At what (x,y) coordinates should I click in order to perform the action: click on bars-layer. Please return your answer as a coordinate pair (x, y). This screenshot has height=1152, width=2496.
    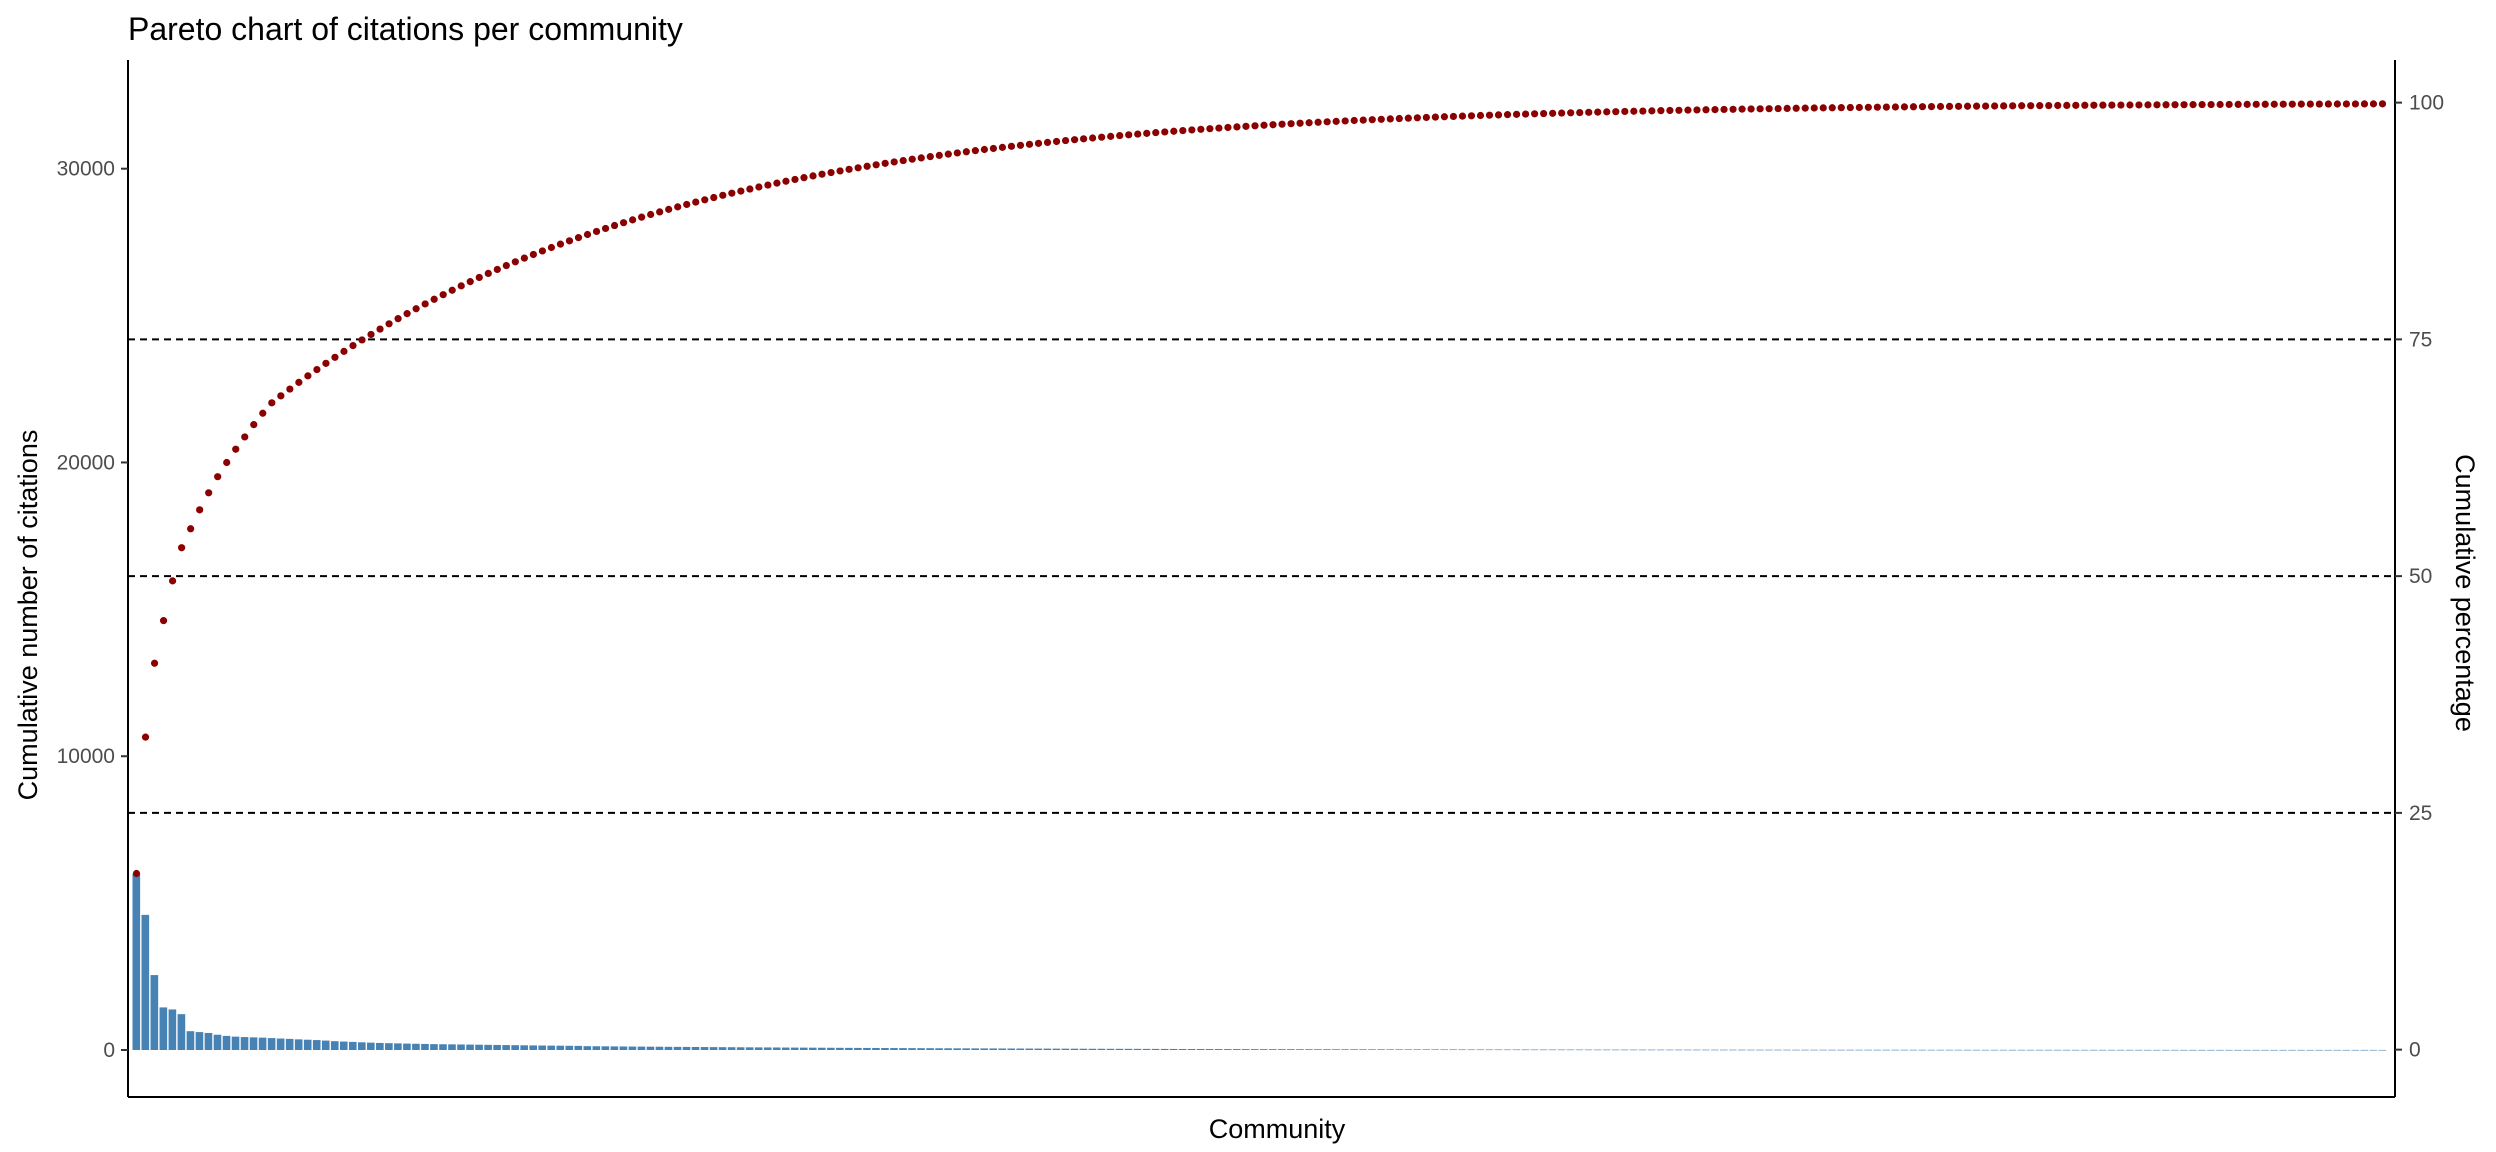
    Looking at the image, I should click on (1259, 962).